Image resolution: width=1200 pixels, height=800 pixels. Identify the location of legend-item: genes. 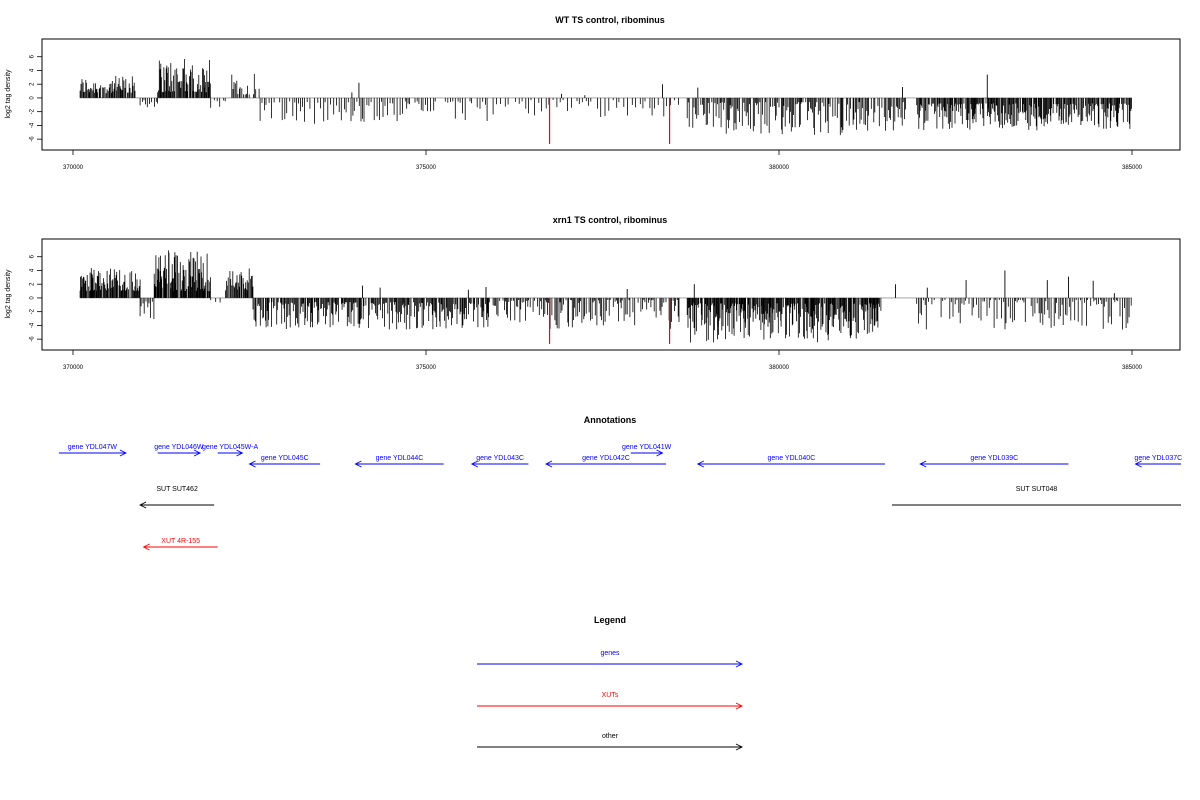
(610, 659).